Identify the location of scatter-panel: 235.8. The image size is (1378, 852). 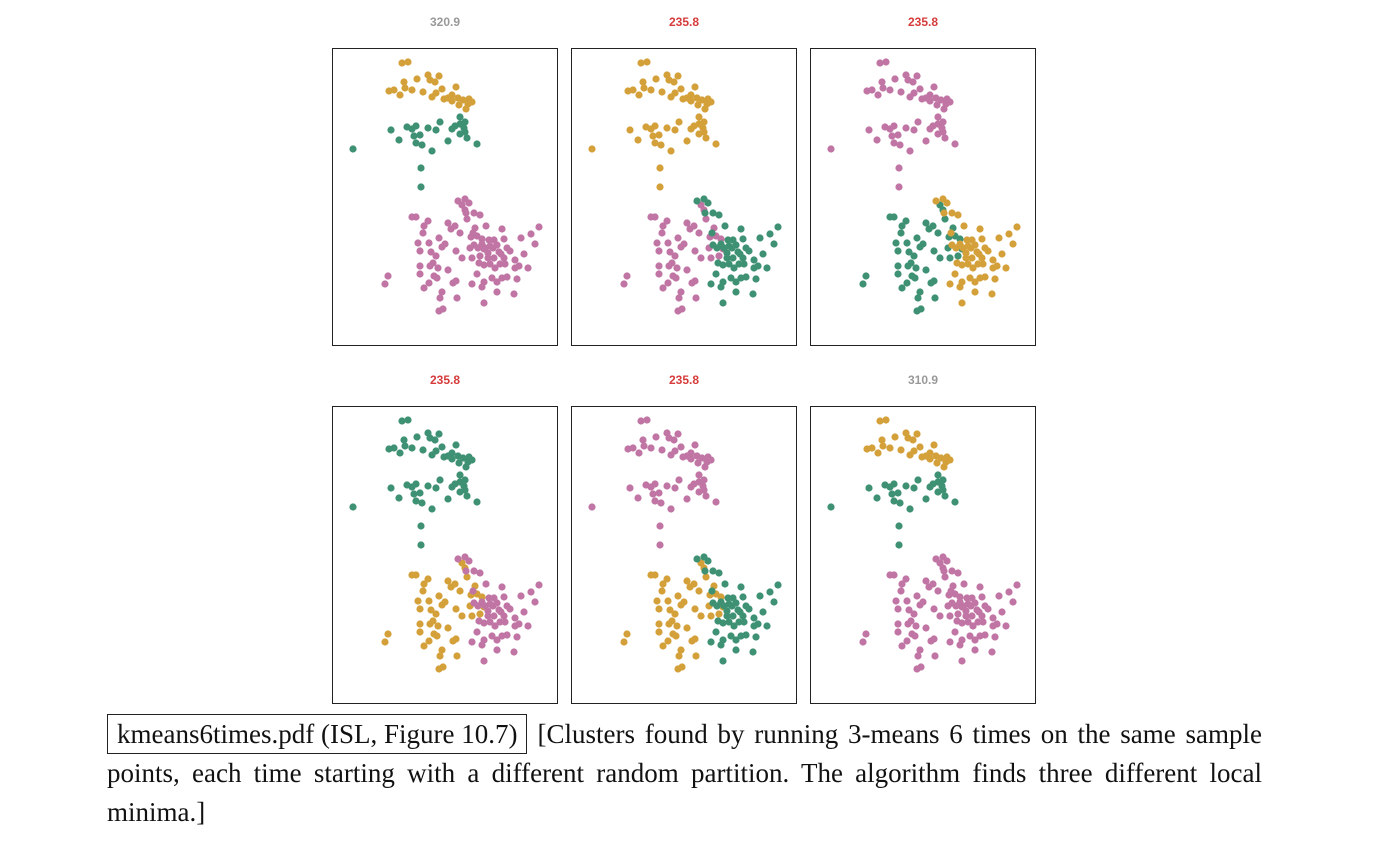
(684, 538).